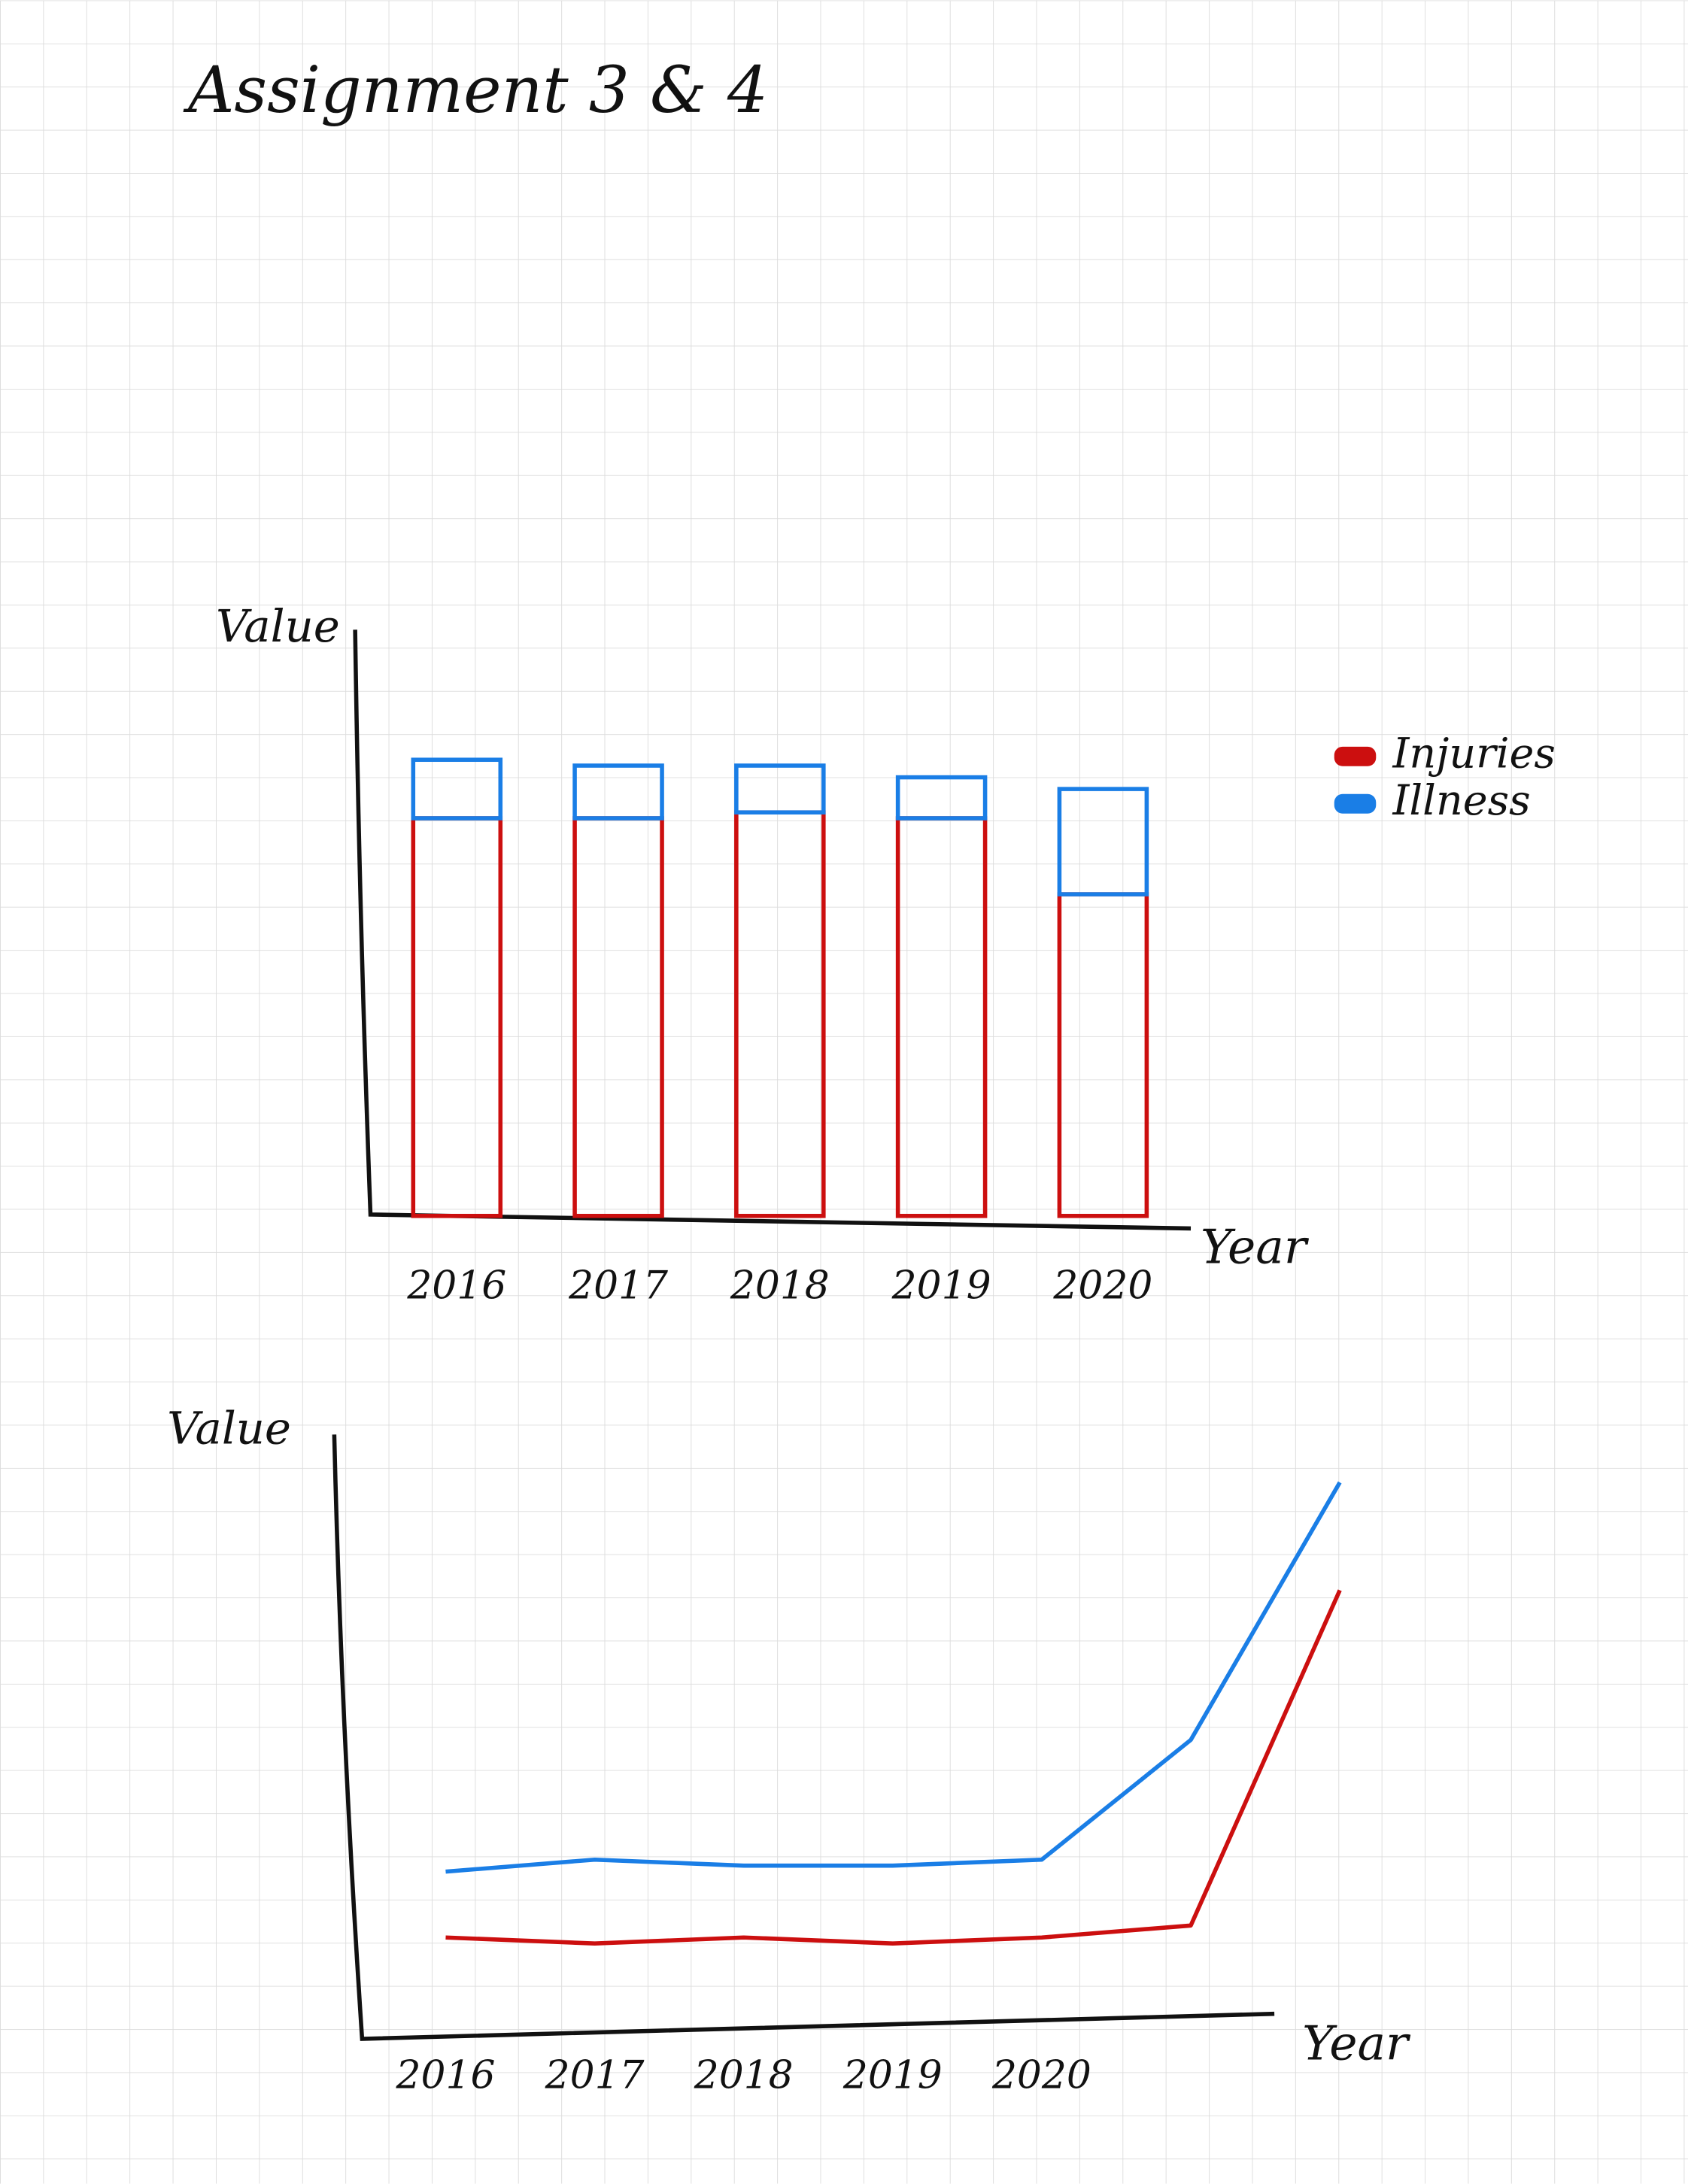 This screenshot has width=1688, height=2184. What do you see at coordinates (1461, 800) in the screenshot?
I see `legend-label: Illness` at bounding box center [1461, 800].